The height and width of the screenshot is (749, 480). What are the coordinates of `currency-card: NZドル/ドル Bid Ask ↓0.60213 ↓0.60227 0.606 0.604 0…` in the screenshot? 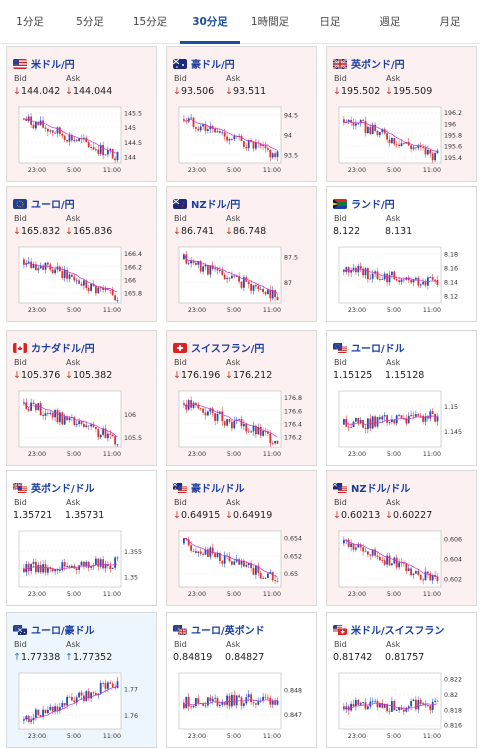 It's located at (401, 538).